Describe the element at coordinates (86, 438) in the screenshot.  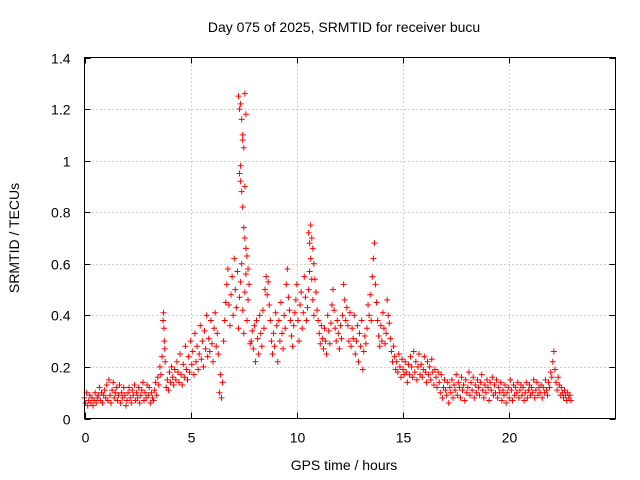
I see `x-tick-label: 0` at that location.